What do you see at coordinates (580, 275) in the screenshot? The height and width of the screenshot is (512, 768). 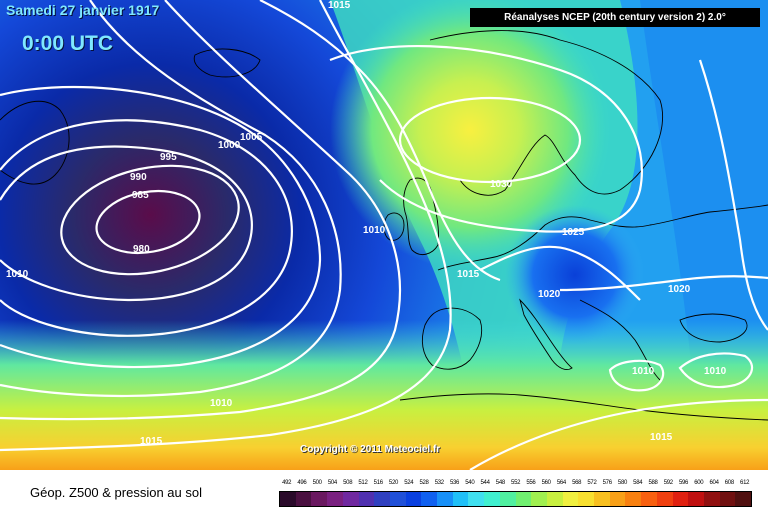 I see `central-europe-low-field` at bounding box center [580, 275].